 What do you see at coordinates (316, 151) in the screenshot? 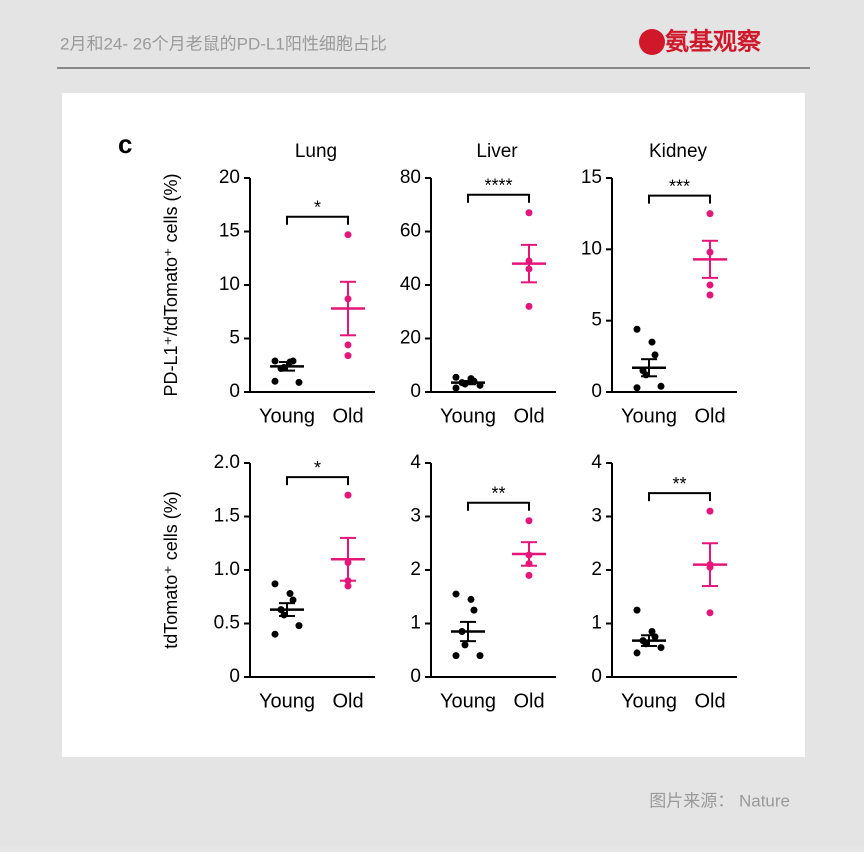
I see `panel-title: Lung` at bounding box center [316, 151].